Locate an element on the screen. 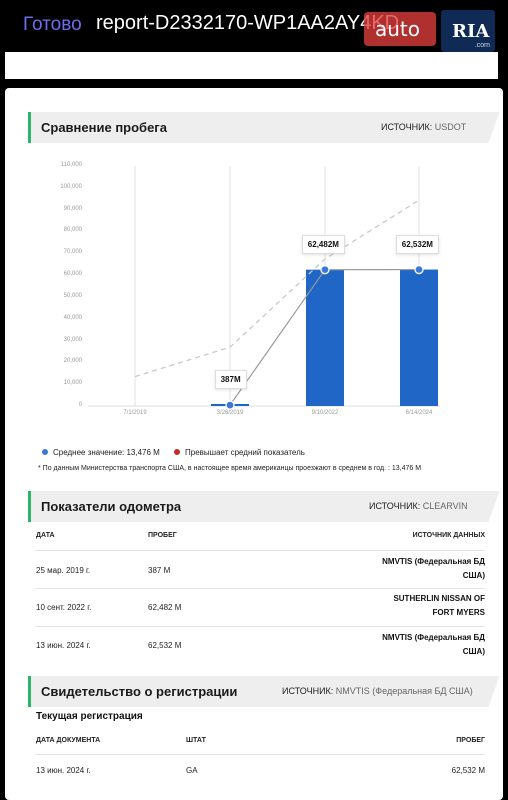 Image resolution: width=508 pixels, height=800 pixels. registration-source: ИСТОЧНИК: NMVTIS (Федеральная БД США) is located at coordinates (377, 691).